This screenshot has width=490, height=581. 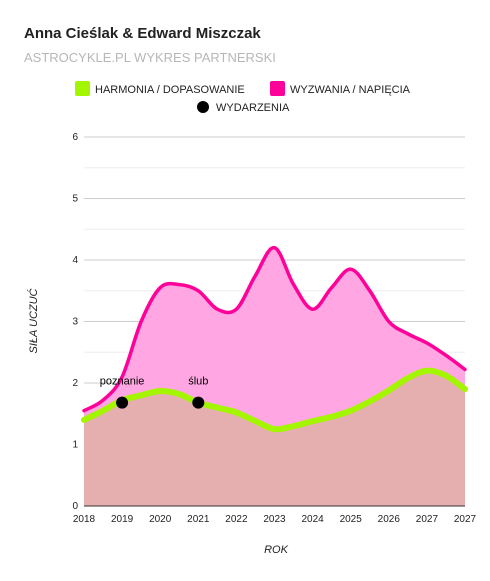 I want to click on y-tick-label: 1, so click(x=75, y=445).